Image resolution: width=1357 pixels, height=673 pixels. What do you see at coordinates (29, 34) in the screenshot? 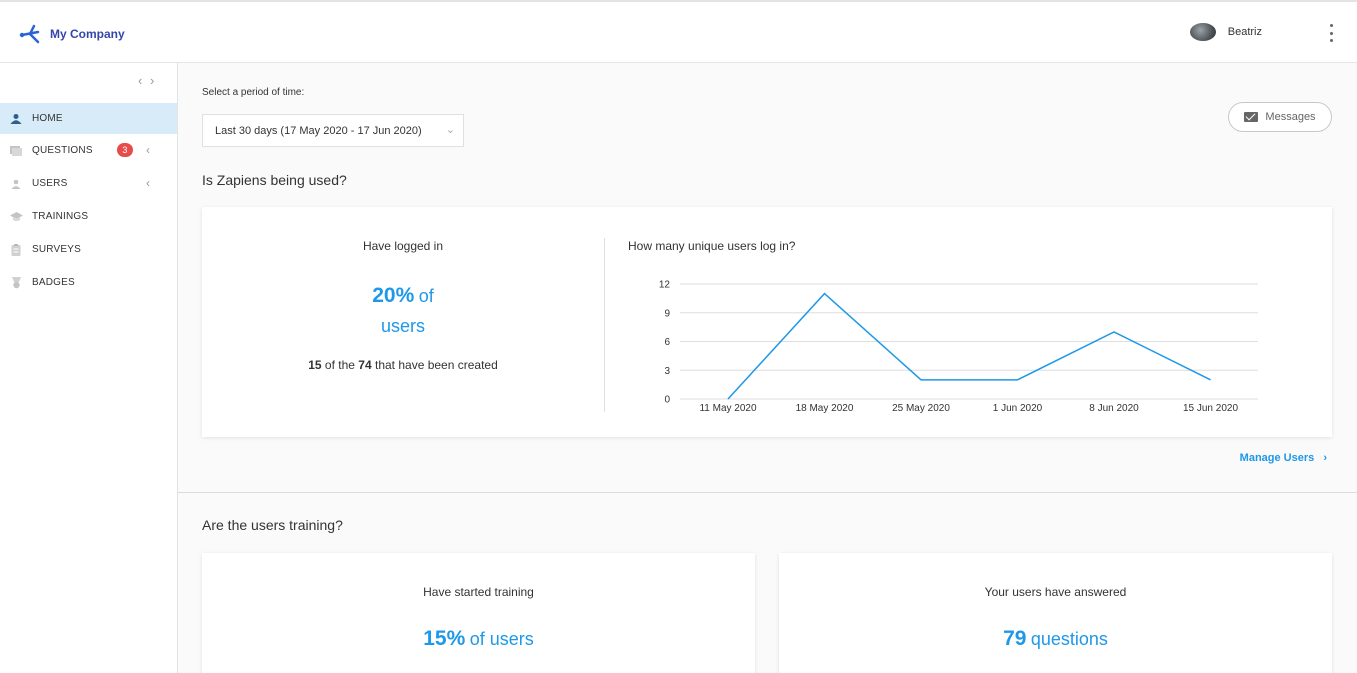
I see `logo-icon` at bounding box center [29, 34].